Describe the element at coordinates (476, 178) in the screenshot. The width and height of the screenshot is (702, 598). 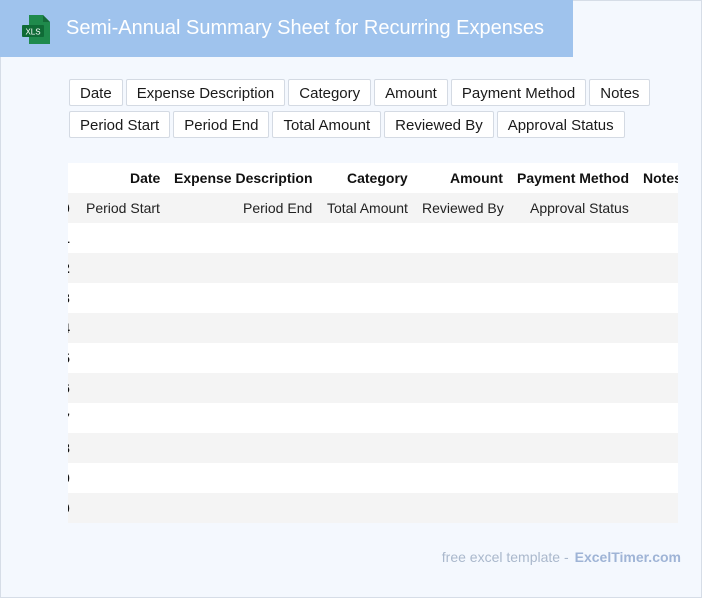
I see `column-header-amount: Amount` at that location.